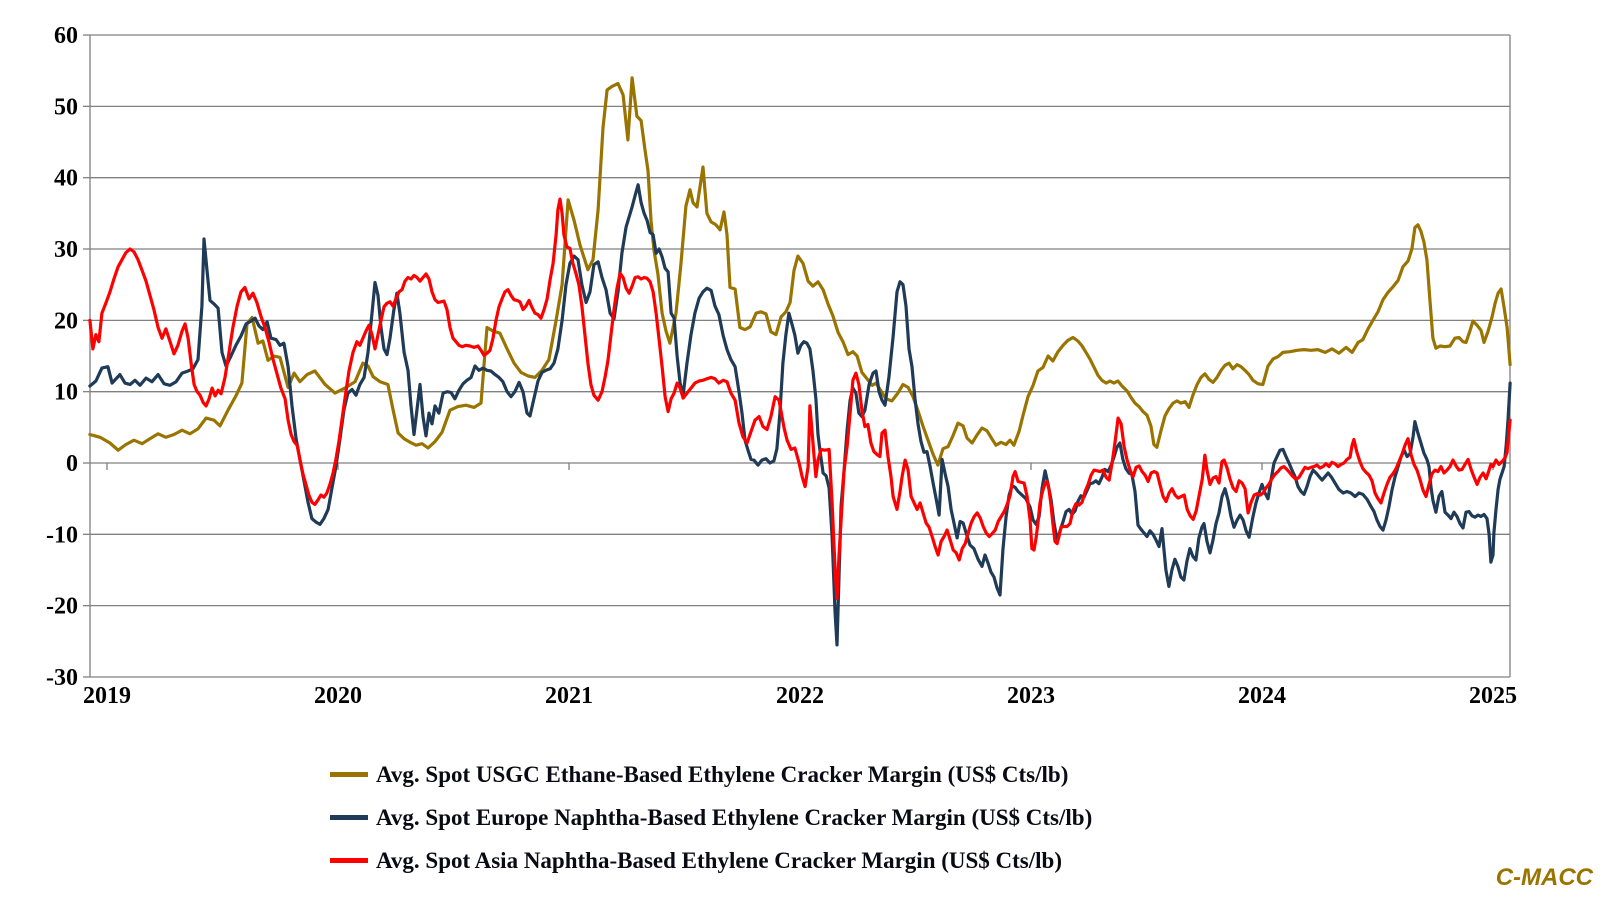 The width and height of the screenshot is (1611, 901). I want to click on x-axis-label: 2022, so click(800, 696).